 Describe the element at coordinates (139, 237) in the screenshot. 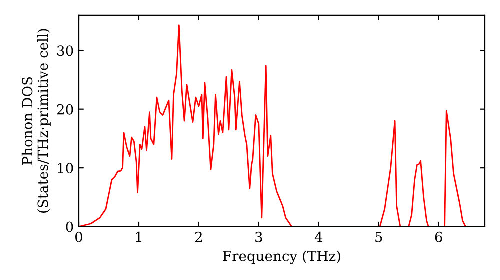

I see `x-tick-label: 1` at that location.